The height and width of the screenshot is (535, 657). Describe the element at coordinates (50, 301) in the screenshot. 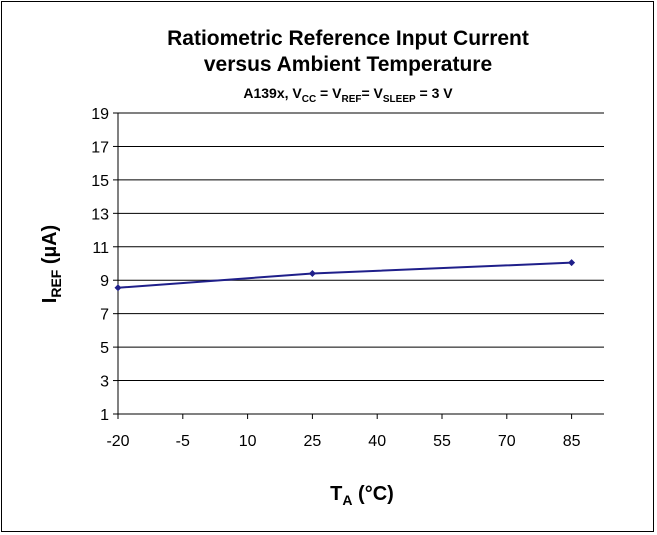

I see `y-axis-title-main: I` at that location.